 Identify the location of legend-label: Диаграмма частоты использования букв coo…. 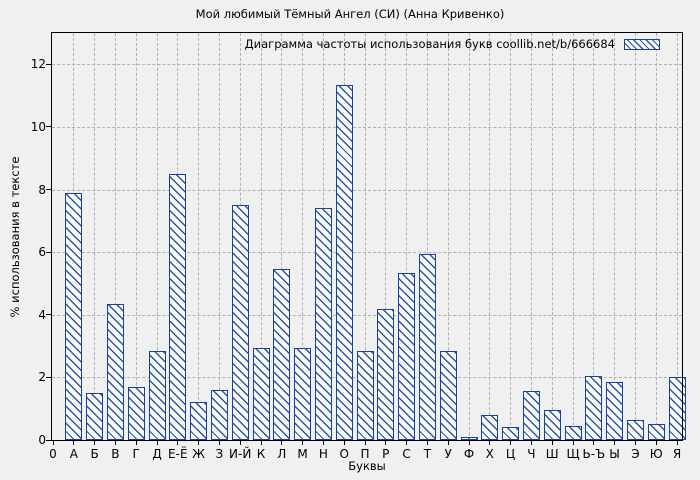
(429, 44).